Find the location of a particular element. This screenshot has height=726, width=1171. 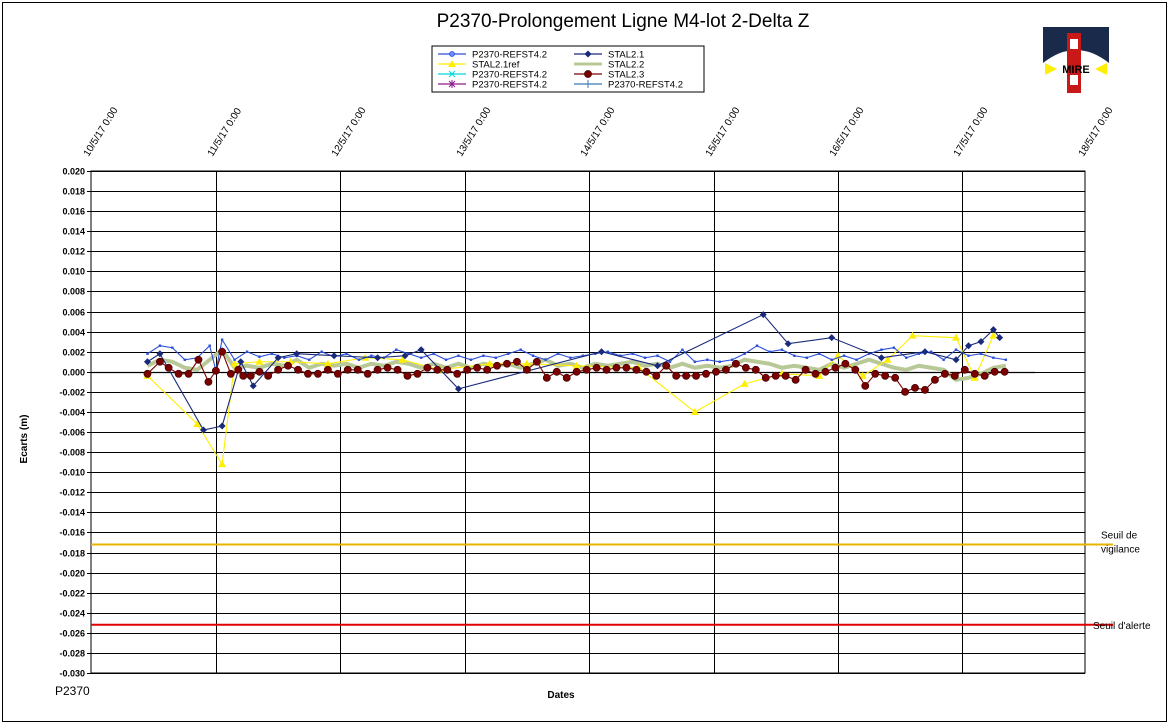

y-tick-label: -0.018 is located at coordinates (72, 554).